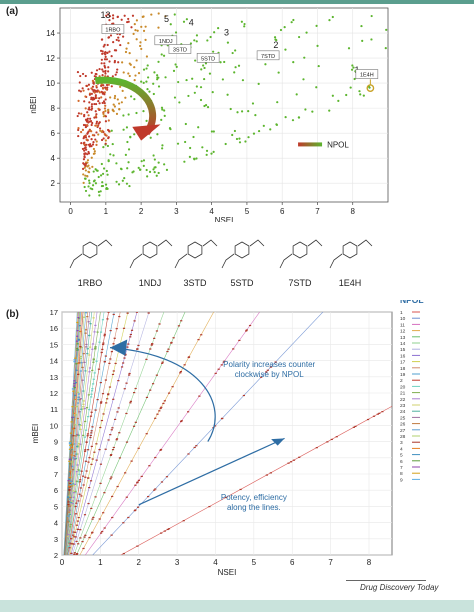  Describe the element at coordinates (367, 74) in the screenshot. I see `compound-tag: 1E4H` at that location.